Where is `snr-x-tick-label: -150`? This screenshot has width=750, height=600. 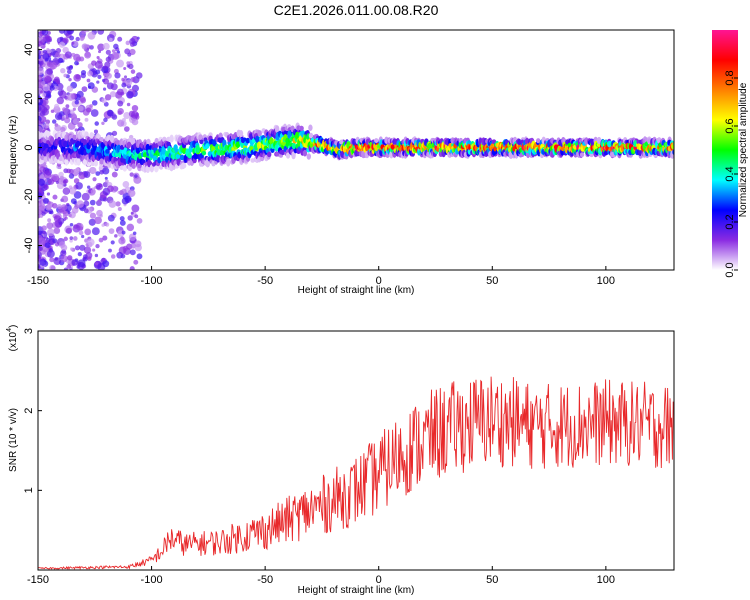
snr-x-tick-label: -150 is located at coordinates (38, 580).